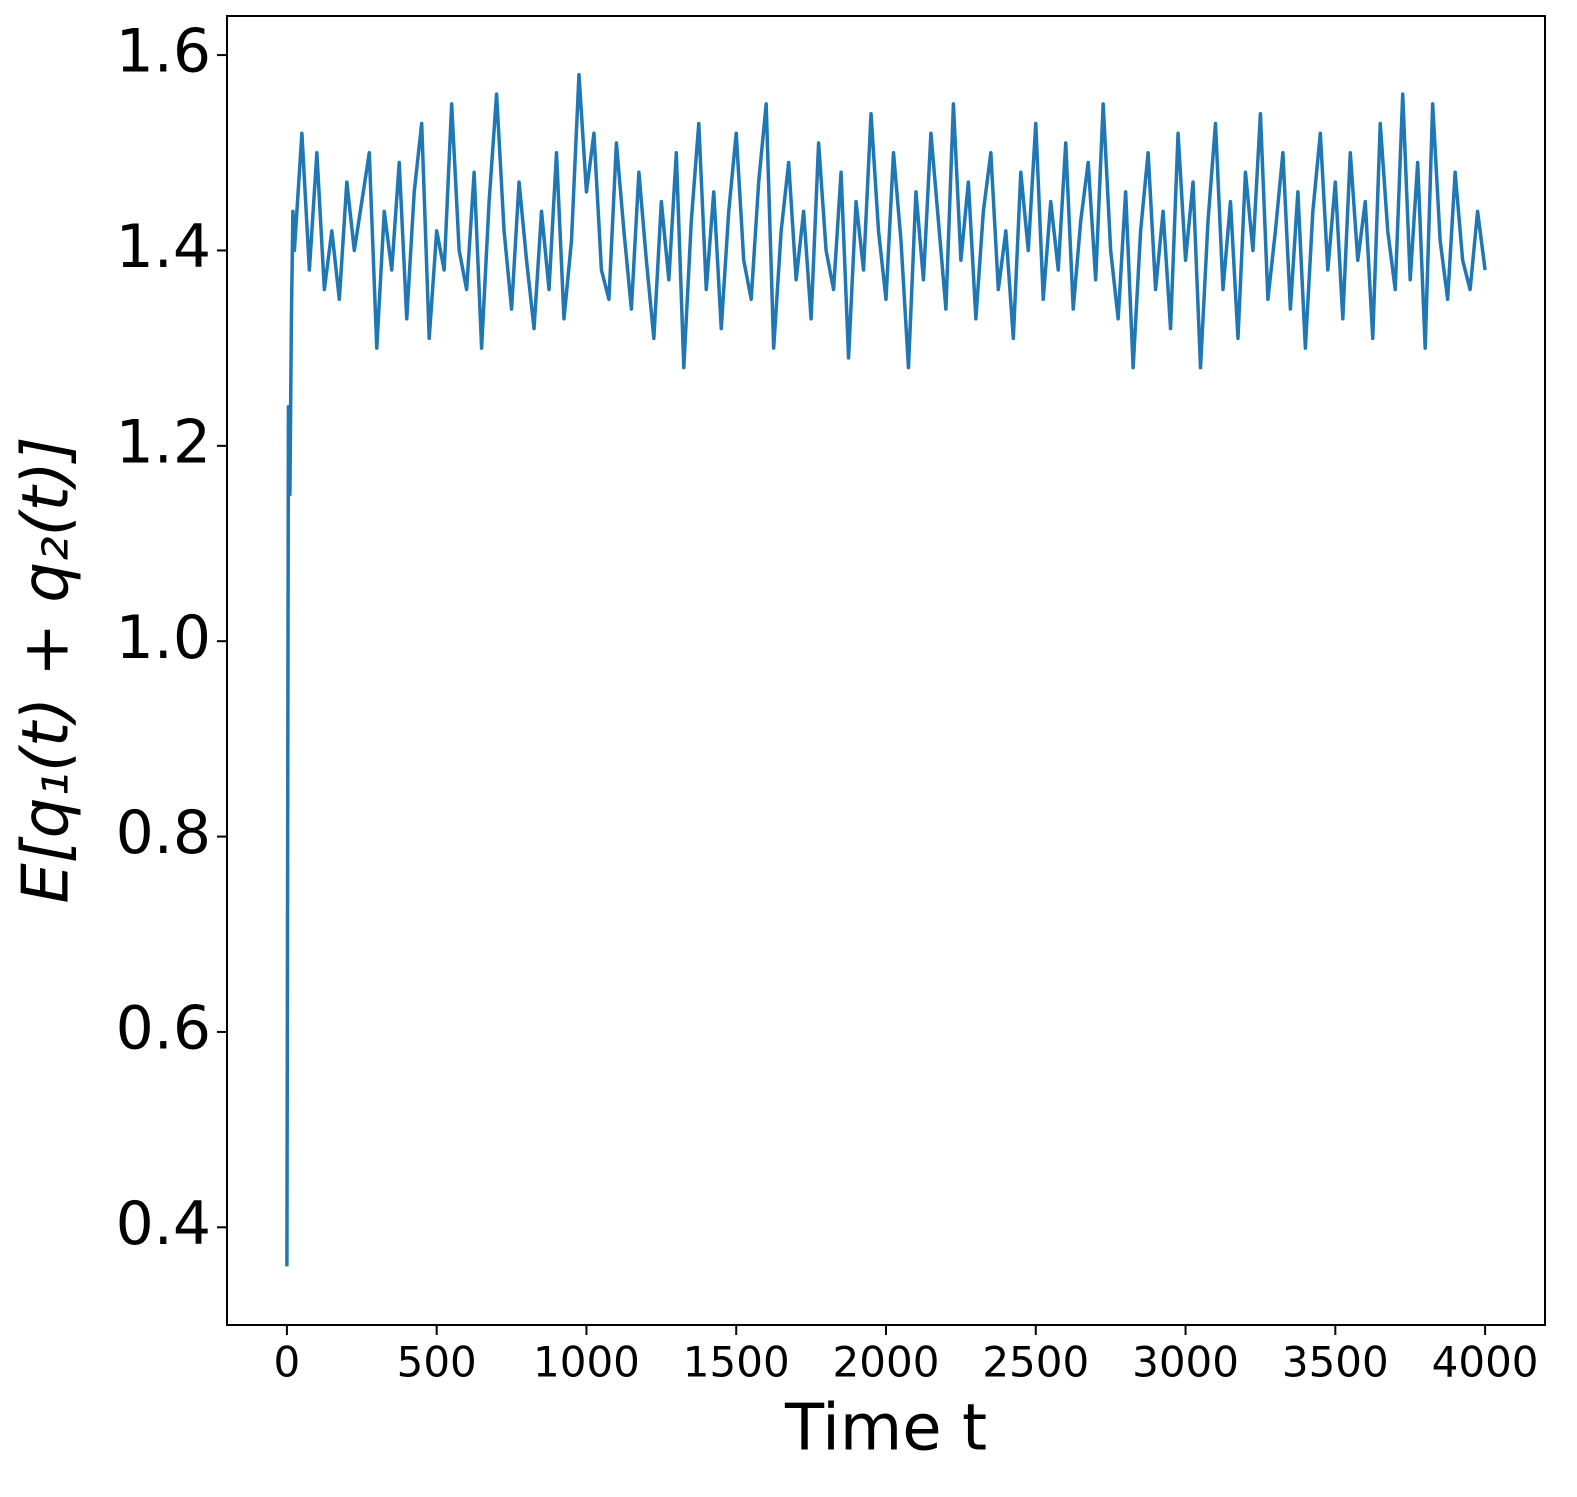 This screenshot has height=1497, width=1577. I want to click on y-tick-label: 1.6, so click(163, 52).